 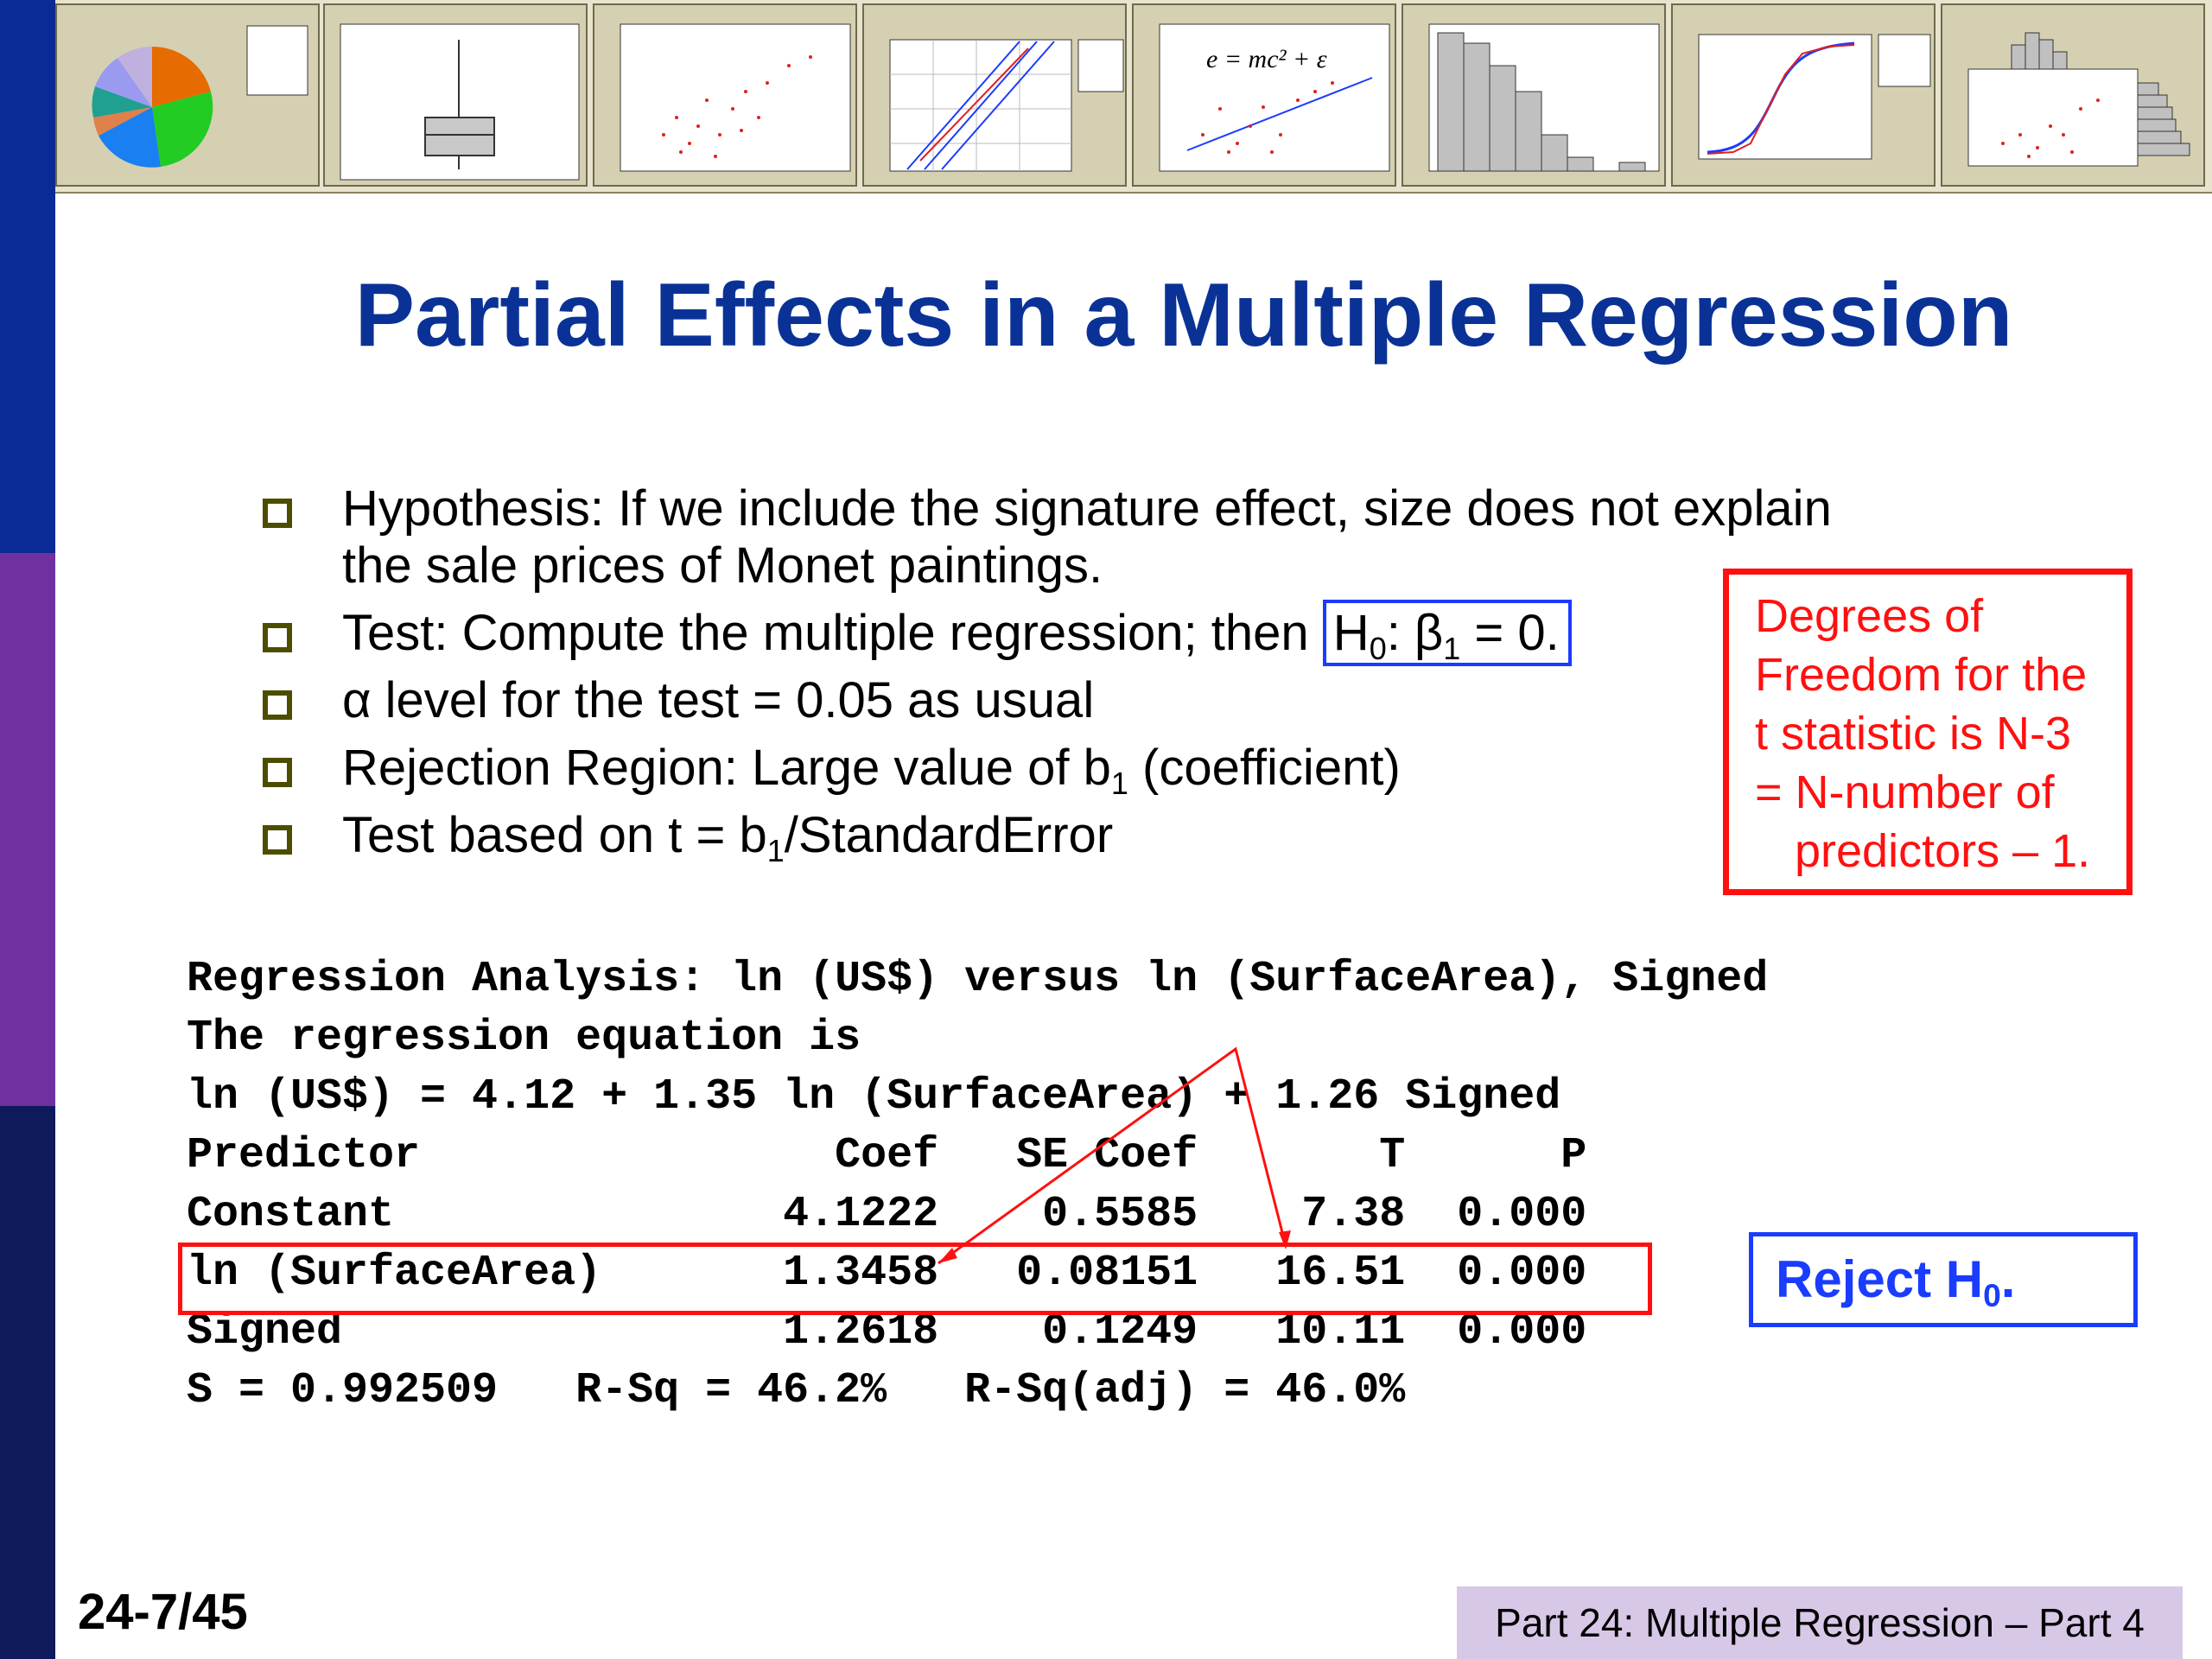 What do you see at coordinates (887, 1214) in the screenshot?
I see `output-line: Constant 4.1222 0.5585 7.38 0.000` at bounding box center [887, 1214].